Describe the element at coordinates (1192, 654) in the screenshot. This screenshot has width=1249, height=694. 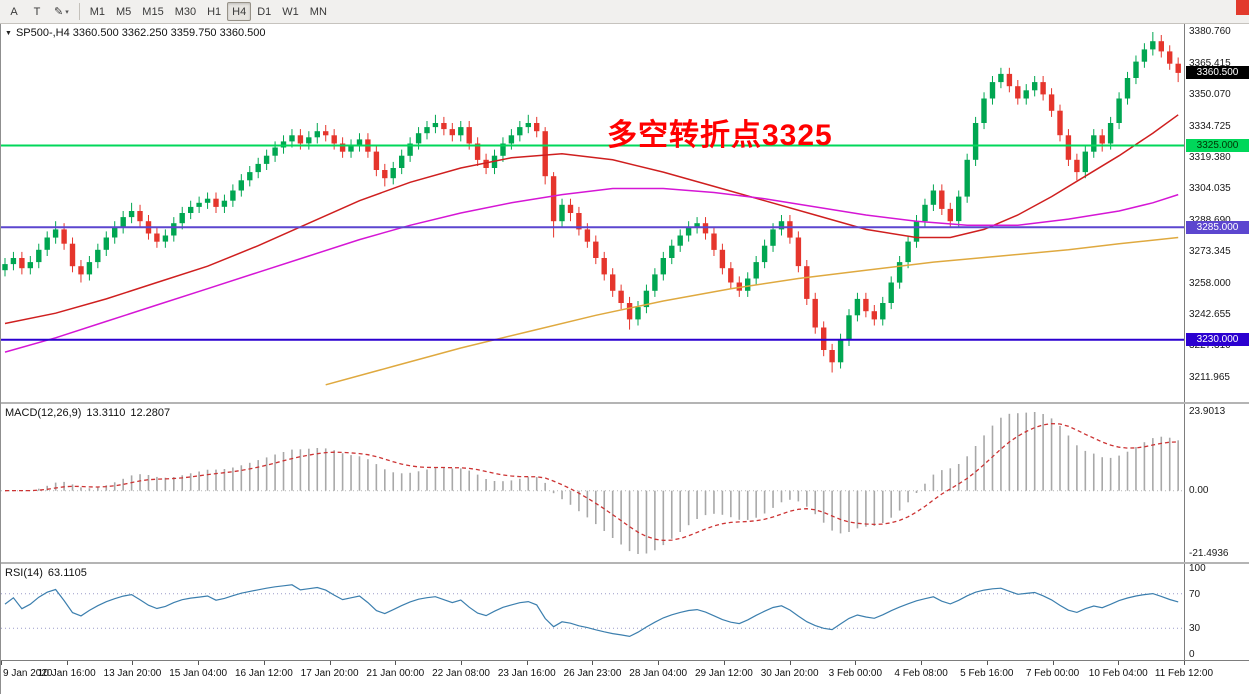
I see `rsi-tick-label: 0` at that location.